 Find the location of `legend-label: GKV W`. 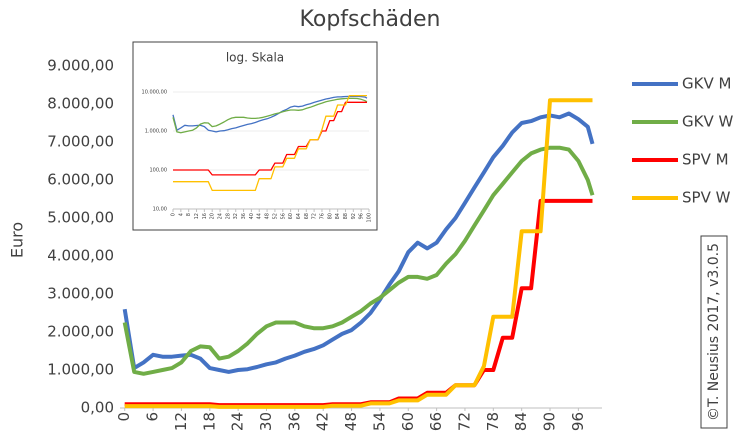

legend-label: GKV W is located at coordinates (707, 122).